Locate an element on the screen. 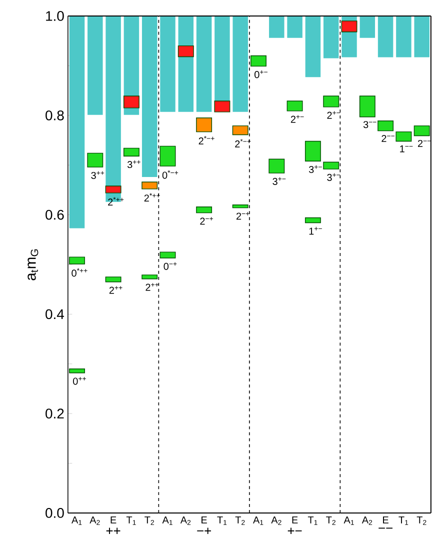 Image resolution: width=444 pixels, height=554 pixels. annotation: 1$^{+−}$ is located at coordinates (315, 230).